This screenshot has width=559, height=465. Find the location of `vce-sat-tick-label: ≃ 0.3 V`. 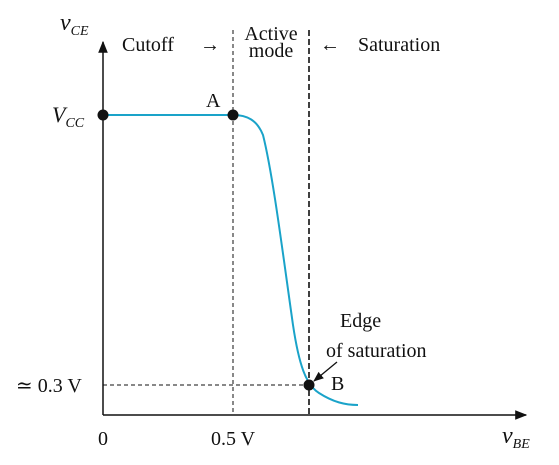

vce-sat-tick-label: ≃ 0.3 V is located at coordinates (49, 386).